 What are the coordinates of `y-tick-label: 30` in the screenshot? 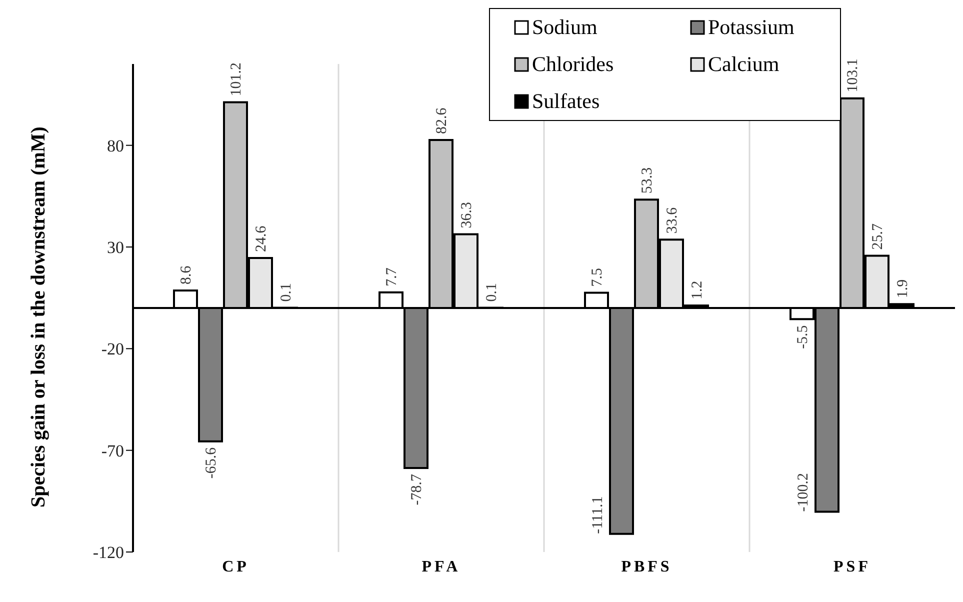 It's located at (115, 248).